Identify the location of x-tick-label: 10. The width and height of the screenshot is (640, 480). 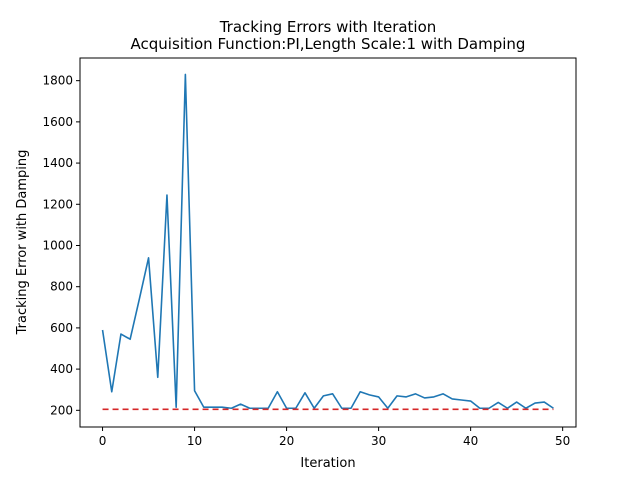
(194, 441).